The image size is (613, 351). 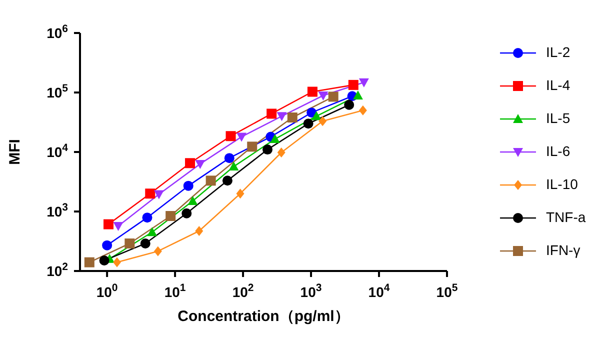 I want to click on legend-label: IL-4, so click(x=558, y=85).